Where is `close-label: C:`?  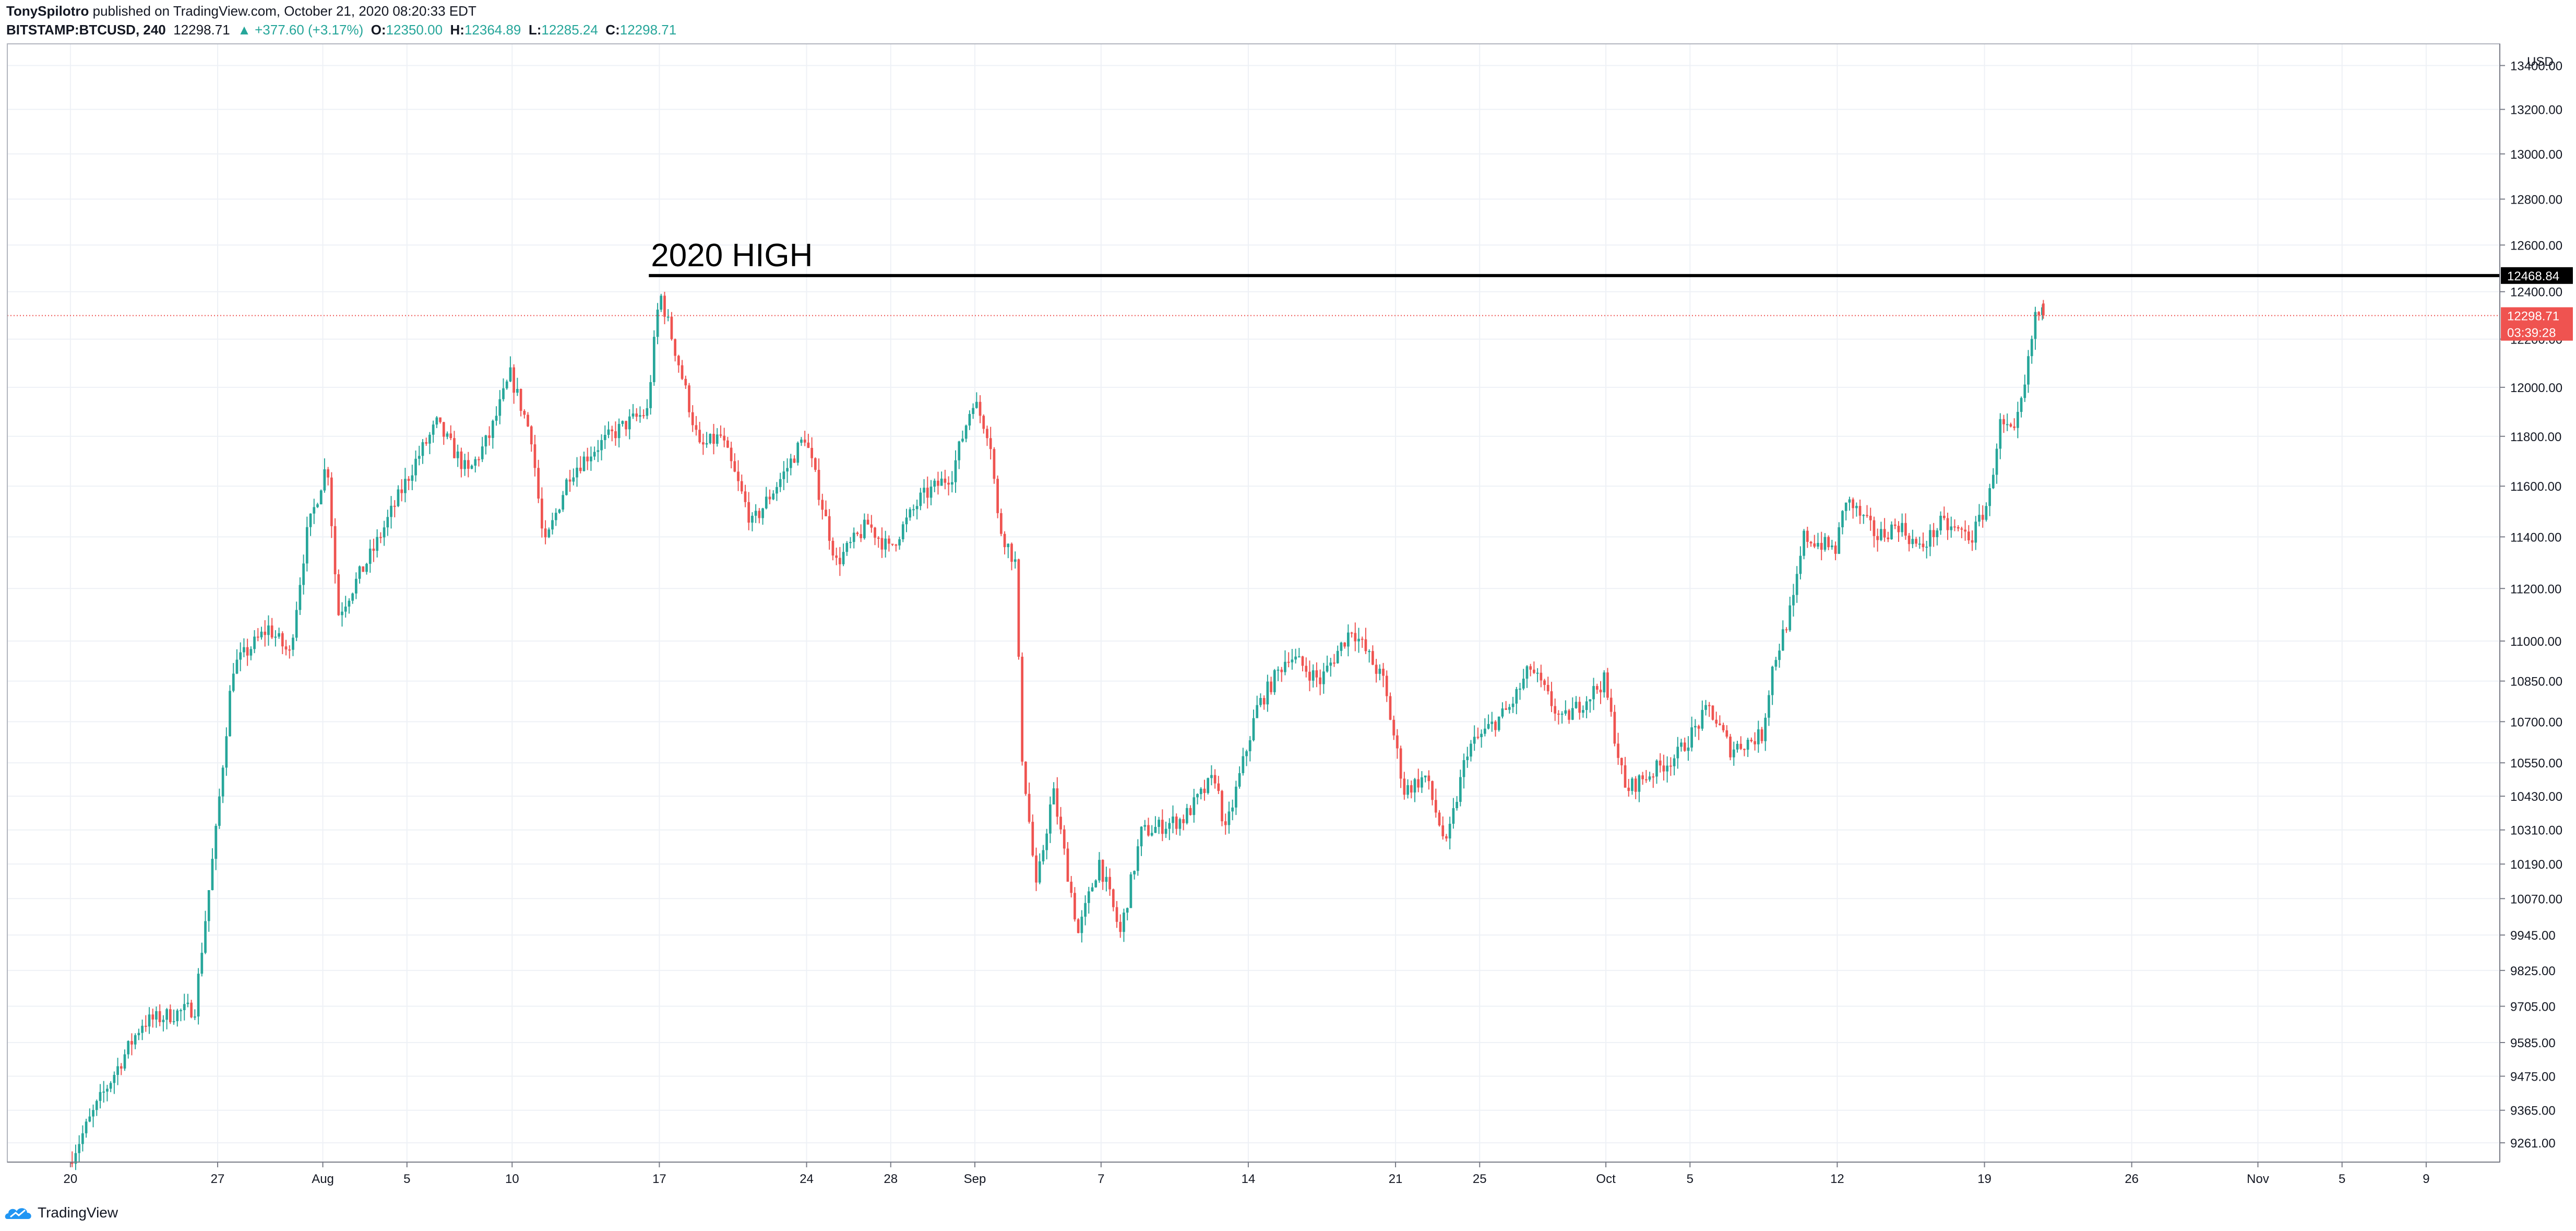 close-label: C: is located at coordinates (612, 30).